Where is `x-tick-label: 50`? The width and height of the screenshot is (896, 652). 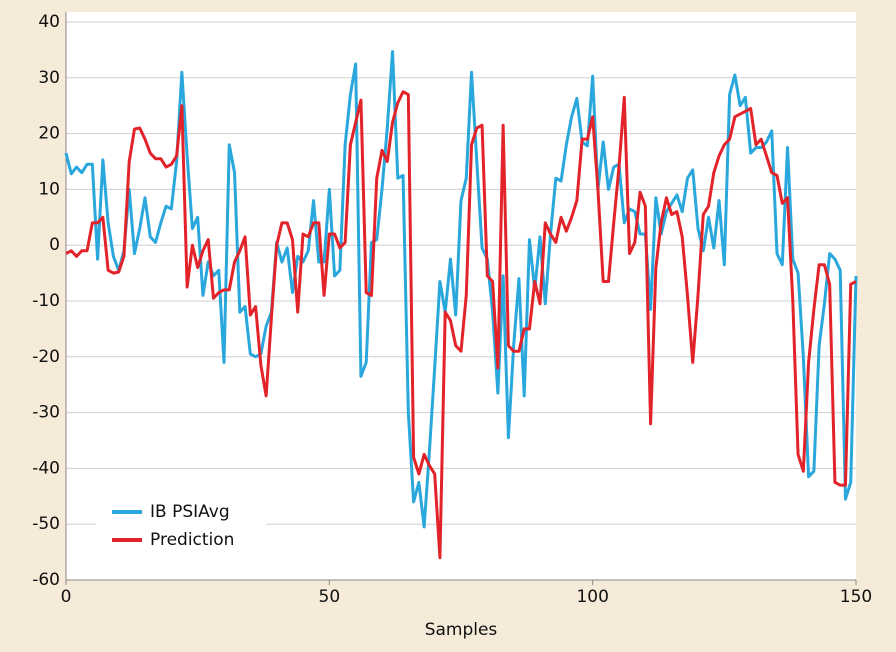
x-tick-label: 50 is located at coordinates (330, 597).